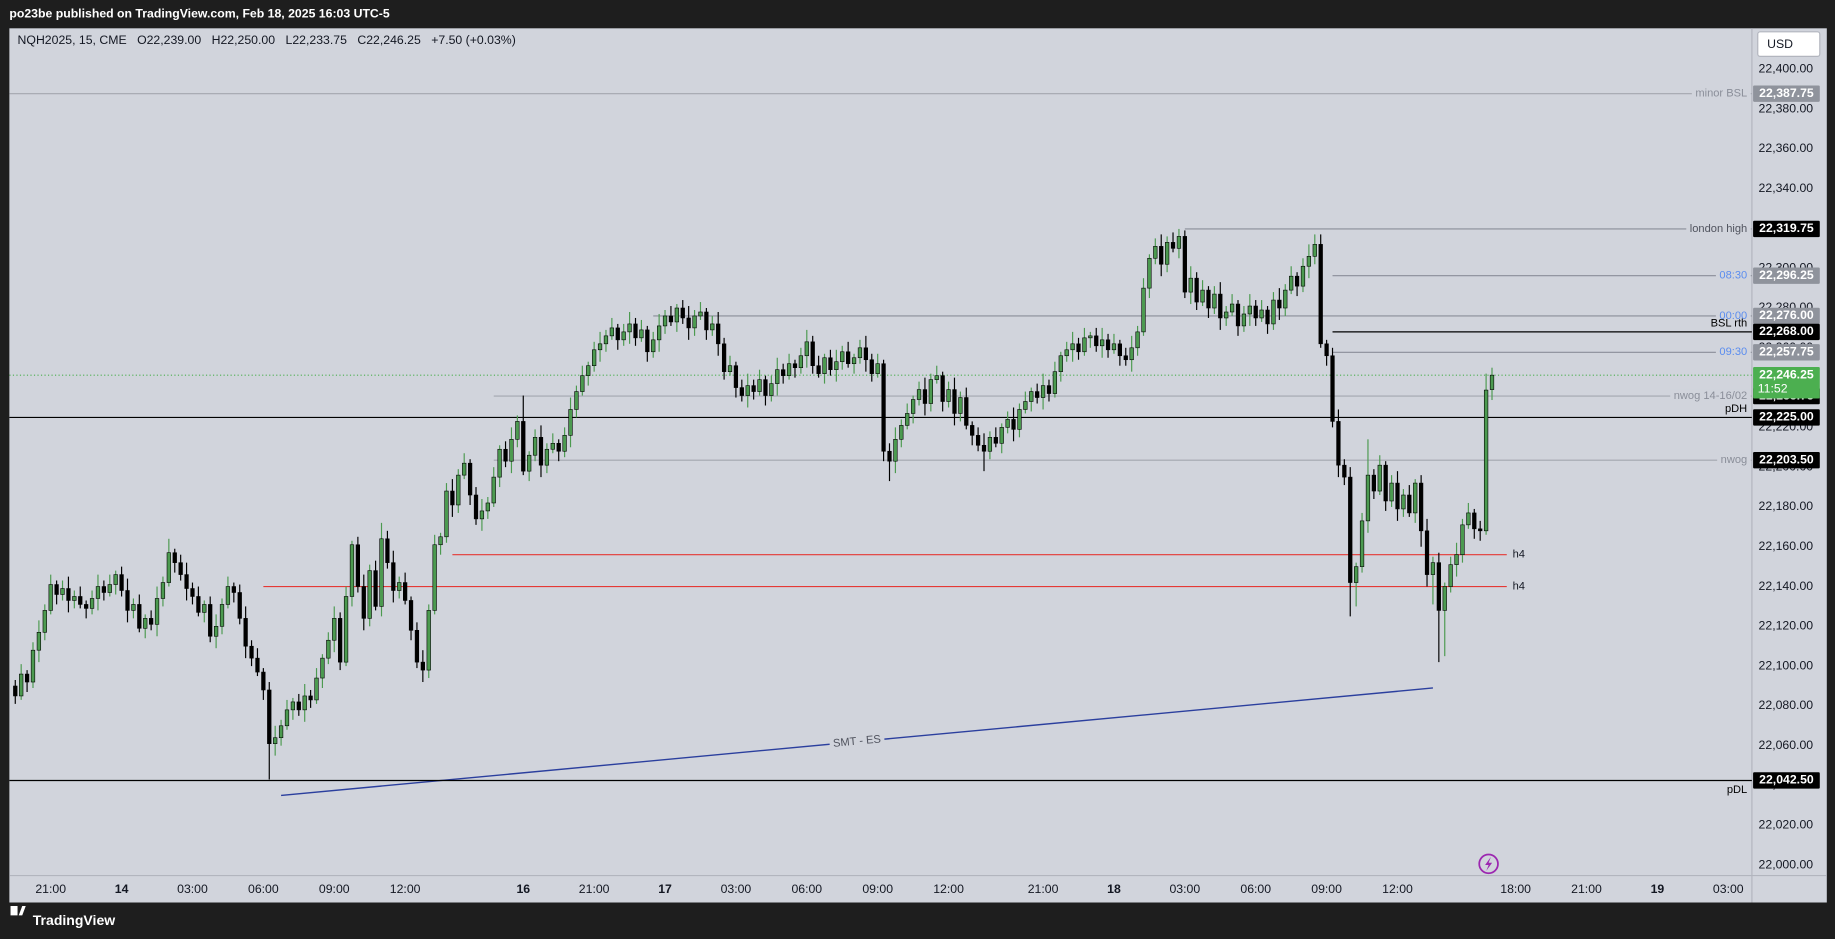  I want to click on legend-close: C22,246.25, so click(389, 40).